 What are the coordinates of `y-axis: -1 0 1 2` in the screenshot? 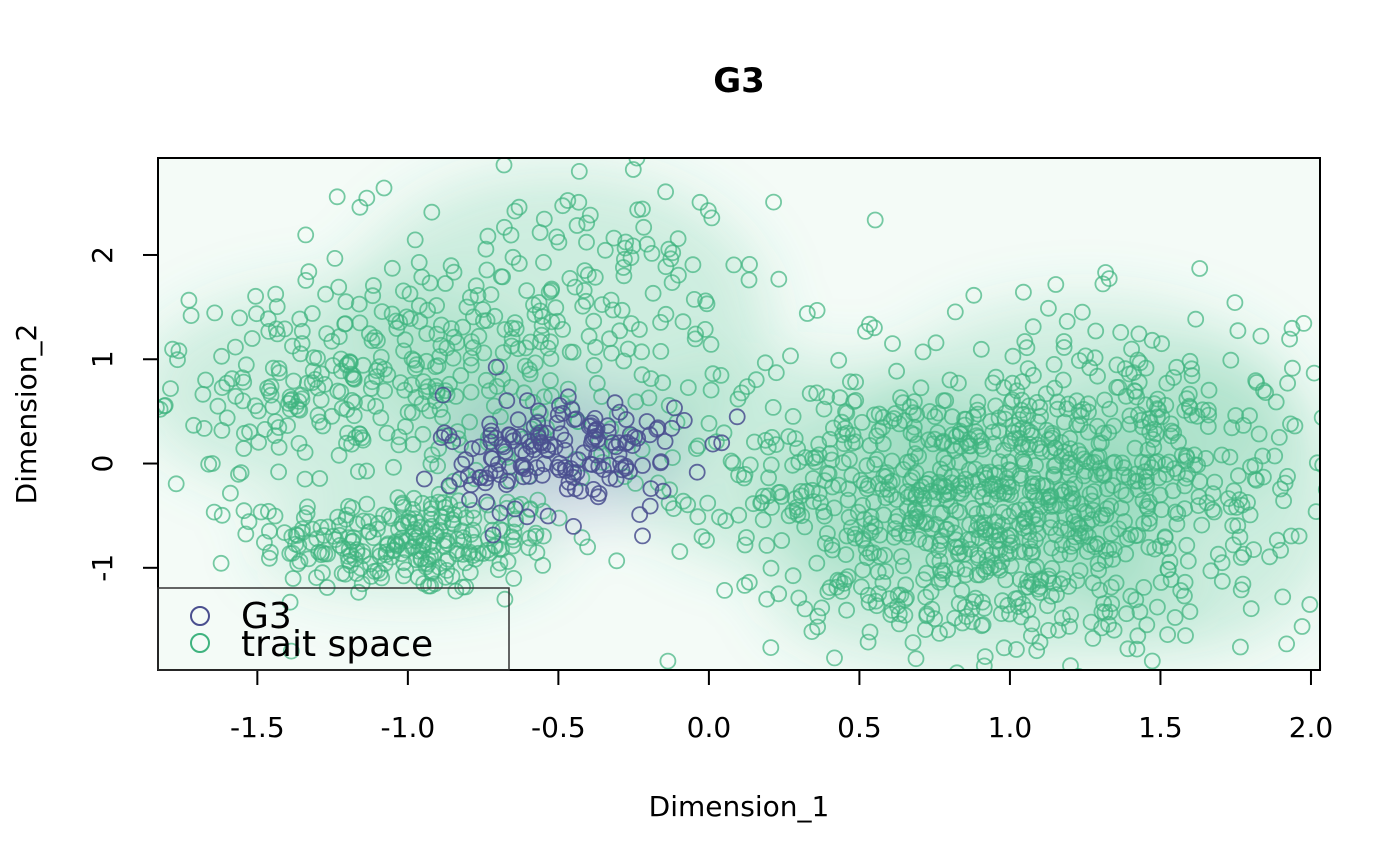 It's located at (122, 414).